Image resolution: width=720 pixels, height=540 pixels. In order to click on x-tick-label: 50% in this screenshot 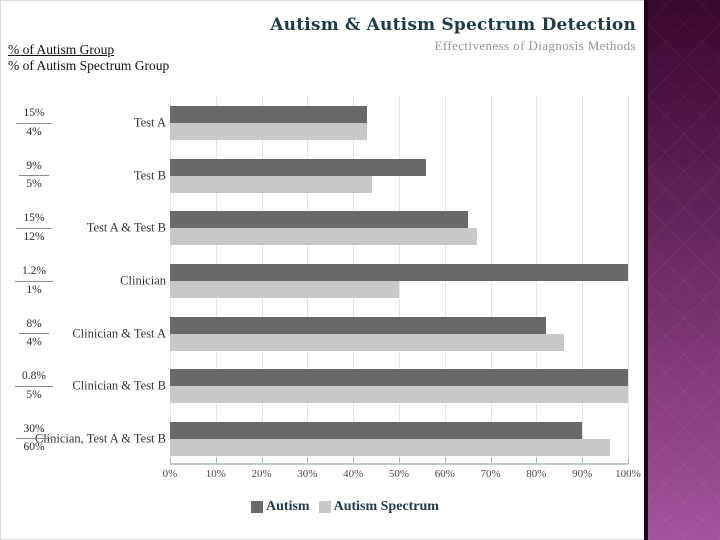, I will do `click(399, 474)`.